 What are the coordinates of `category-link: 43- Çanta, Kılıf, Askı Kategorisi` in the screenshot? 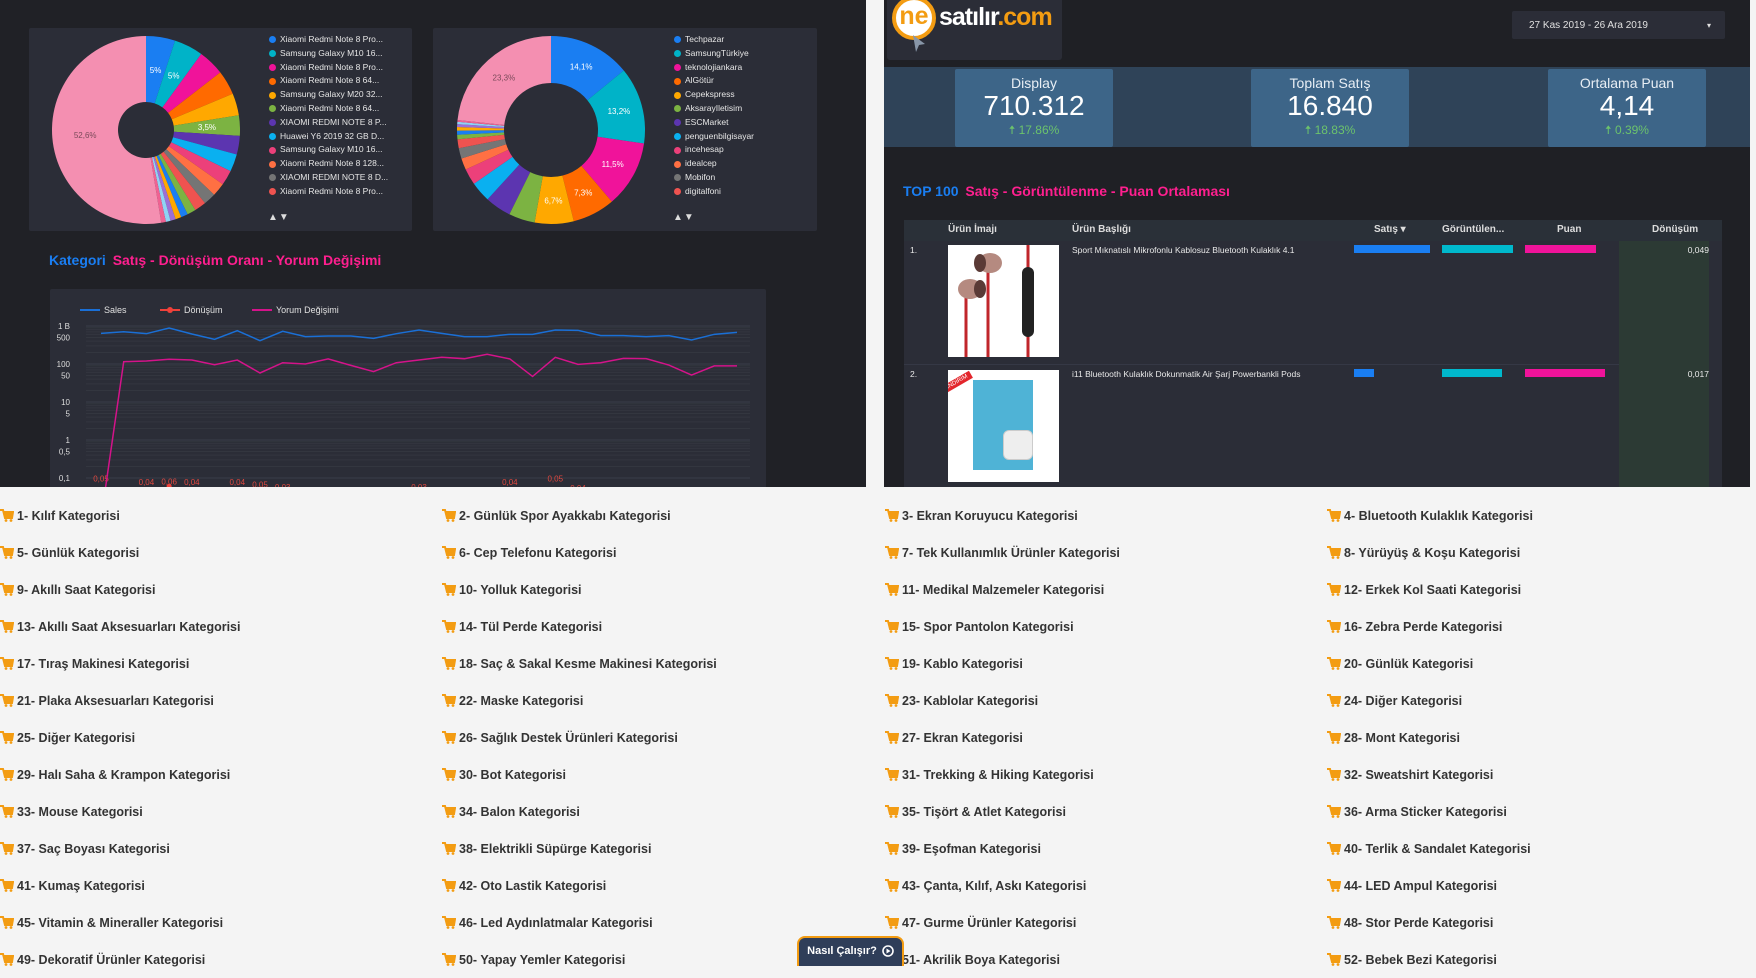 It's located at (1106, 885).